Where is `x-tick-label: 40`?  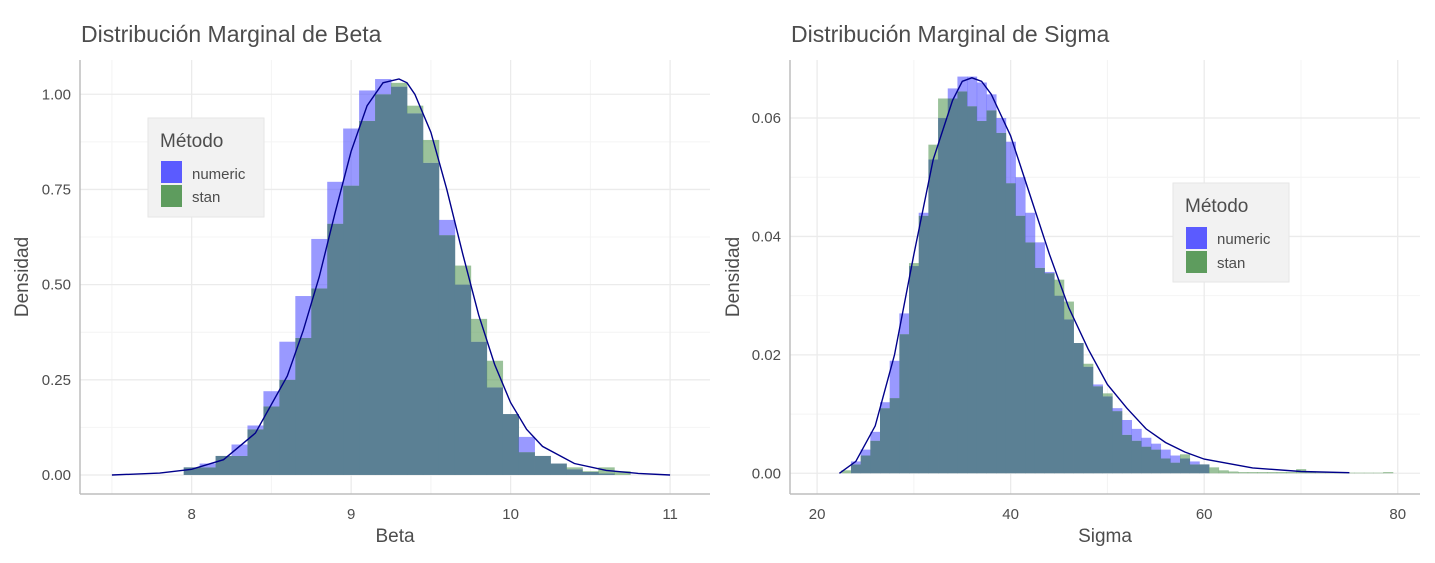
x-tick-label: 40 is located at coordinates (1010, 514).